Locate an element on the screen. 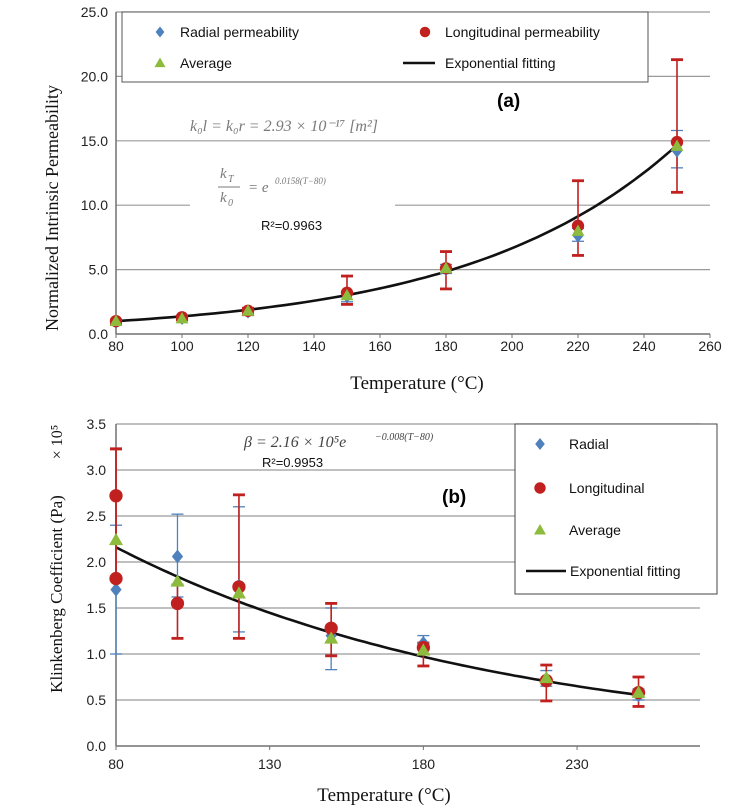 The width and height of the screenshot is (730, 807). chart-a-xtick-label: 220 is located at coordinates (578, 346).